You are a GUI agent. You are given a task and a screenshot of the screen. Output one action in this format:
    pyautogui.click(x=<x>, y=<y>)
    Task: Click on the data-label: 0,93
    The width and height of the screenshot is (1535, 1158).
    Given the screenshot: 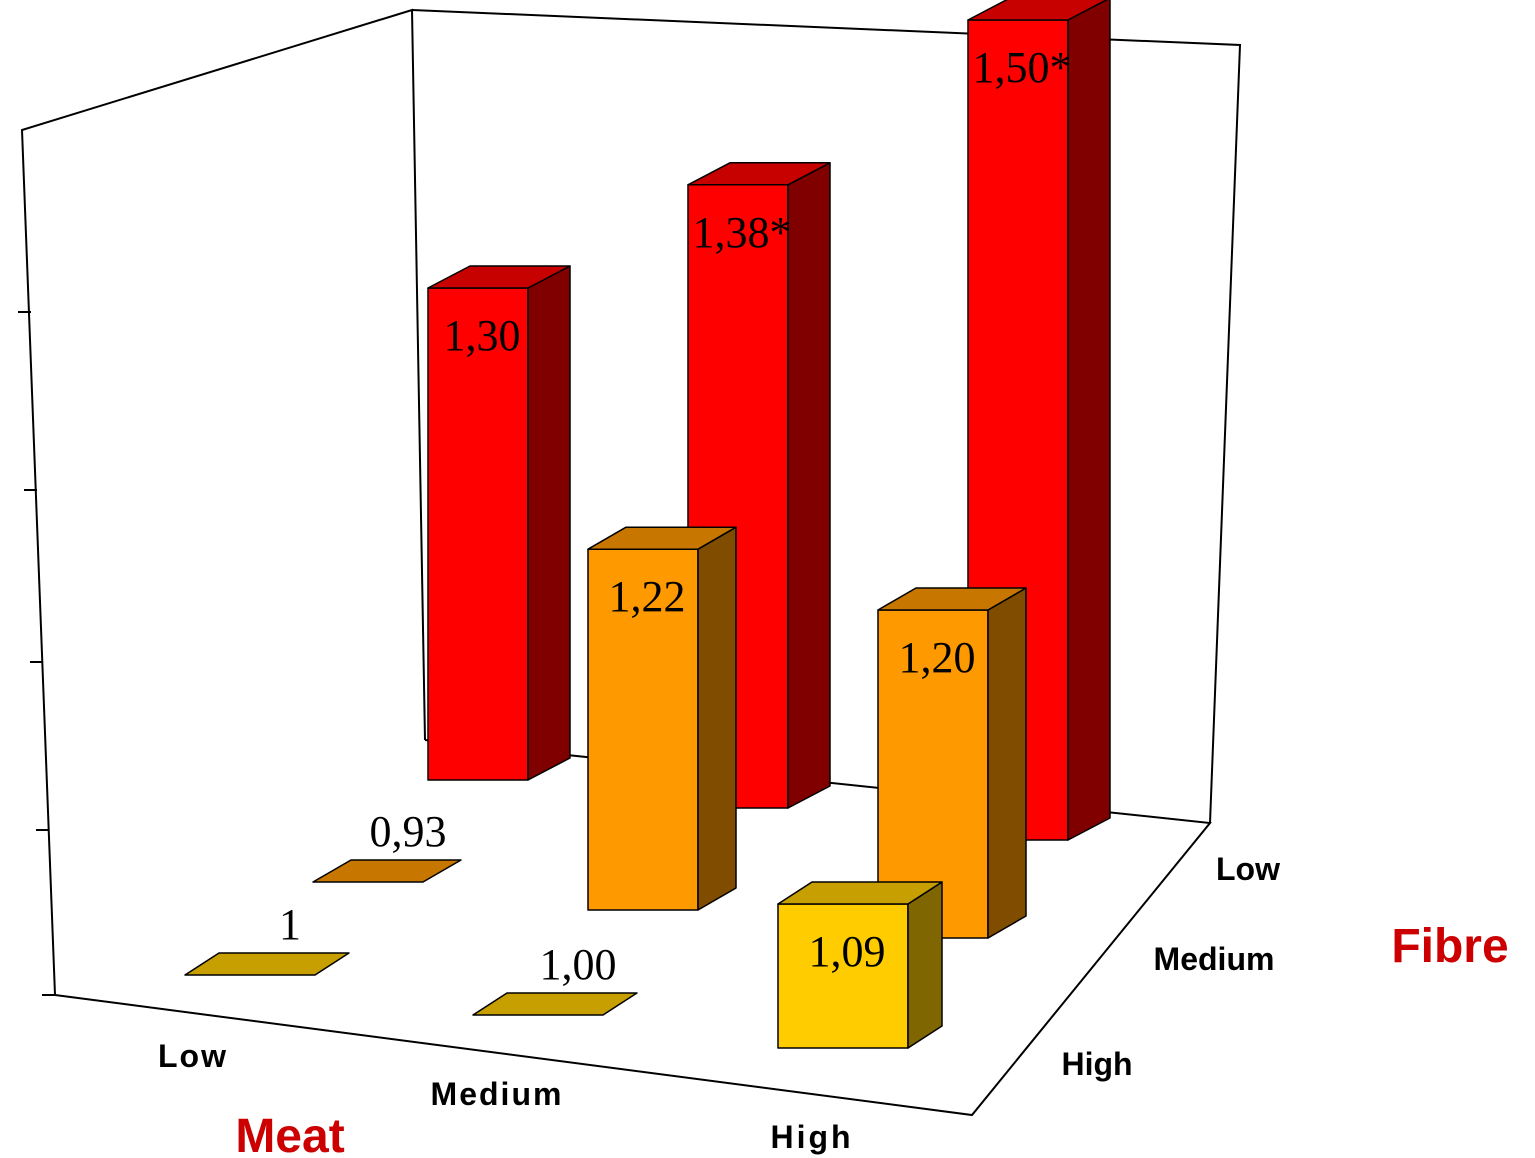 What is the action you would take?
    pyautogui.click(x=408, y=831)
    